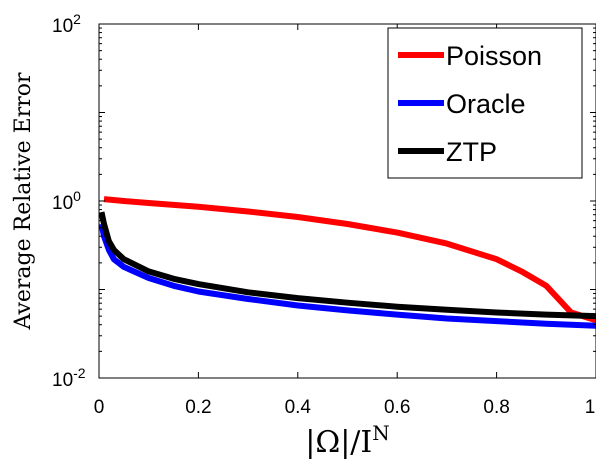 The height and width of the screenshot is (459, 596). What do you see at coordinates (66, 201) in the screenshot?
I see `y-tick-label: 10⁰` at bounding box center [66, 201].